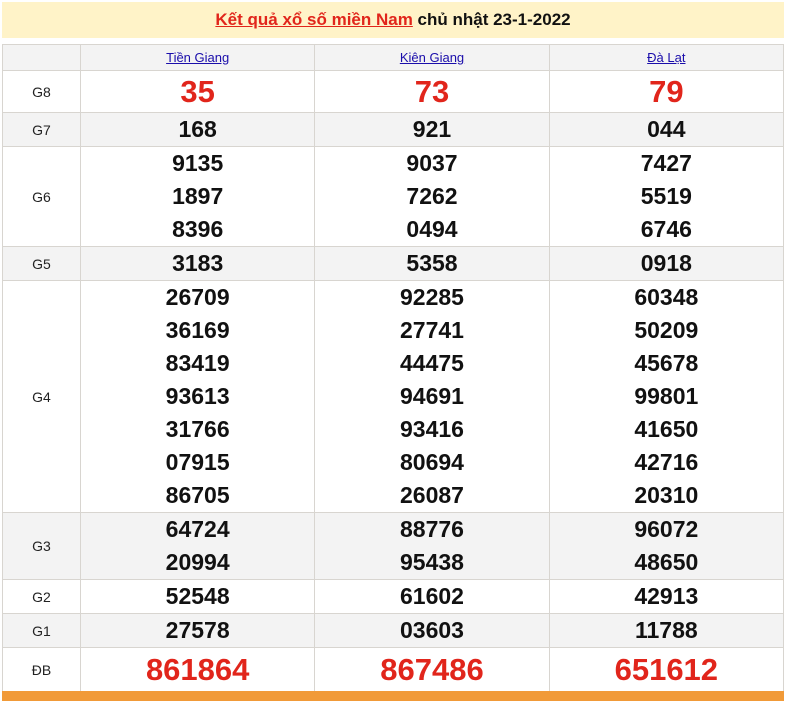 The width and height of the screenshot is (786, 701). Describe the element at coordinates (432, 229) in the screenshot. I see `prize-number: 0494` at that location.